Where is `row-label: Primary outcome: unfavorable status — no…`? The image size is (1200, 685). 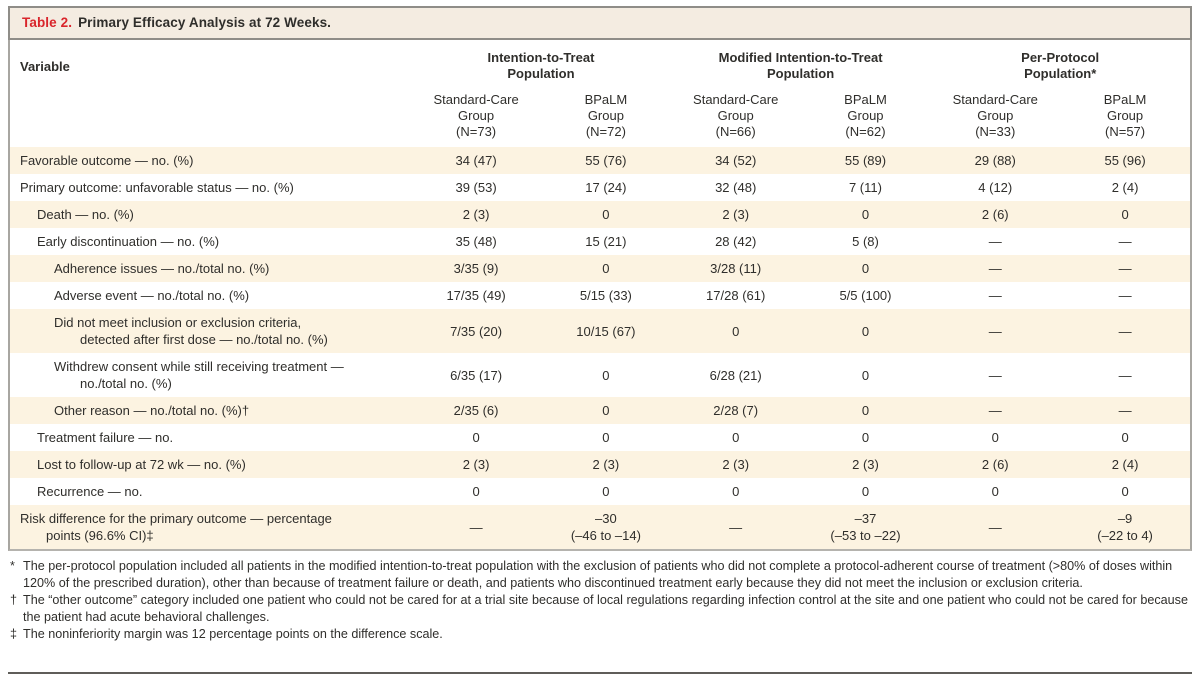
row-label: Primary outcome: unfavorable status — no… is located at coordinates (157, 187).